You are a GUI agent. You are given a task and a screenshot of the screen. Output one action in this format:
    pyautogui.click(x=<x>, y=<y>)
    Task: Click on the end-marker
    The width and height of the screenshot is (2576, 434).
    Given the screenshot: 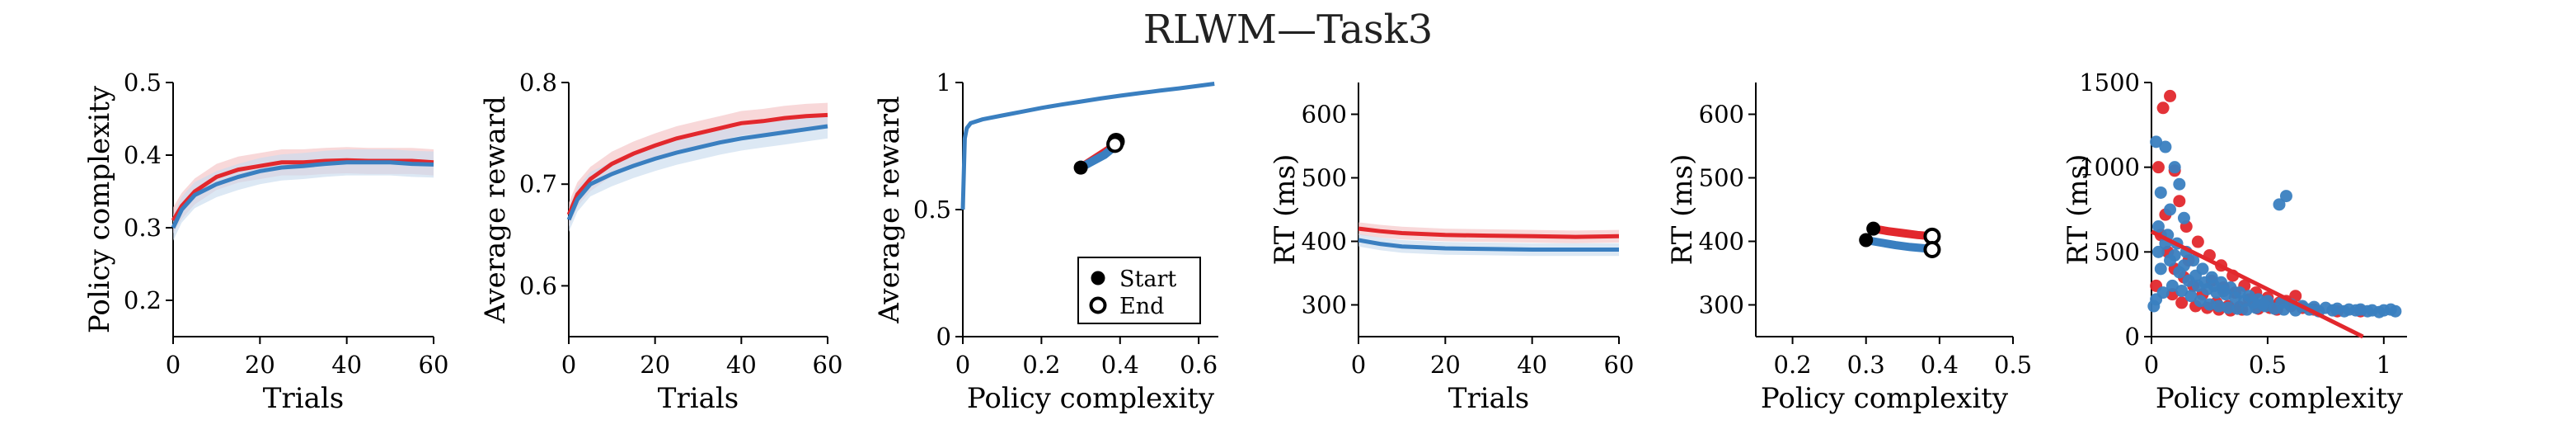 What is the action you would take?
    pyautogui.click(x=1115, y=144)
    